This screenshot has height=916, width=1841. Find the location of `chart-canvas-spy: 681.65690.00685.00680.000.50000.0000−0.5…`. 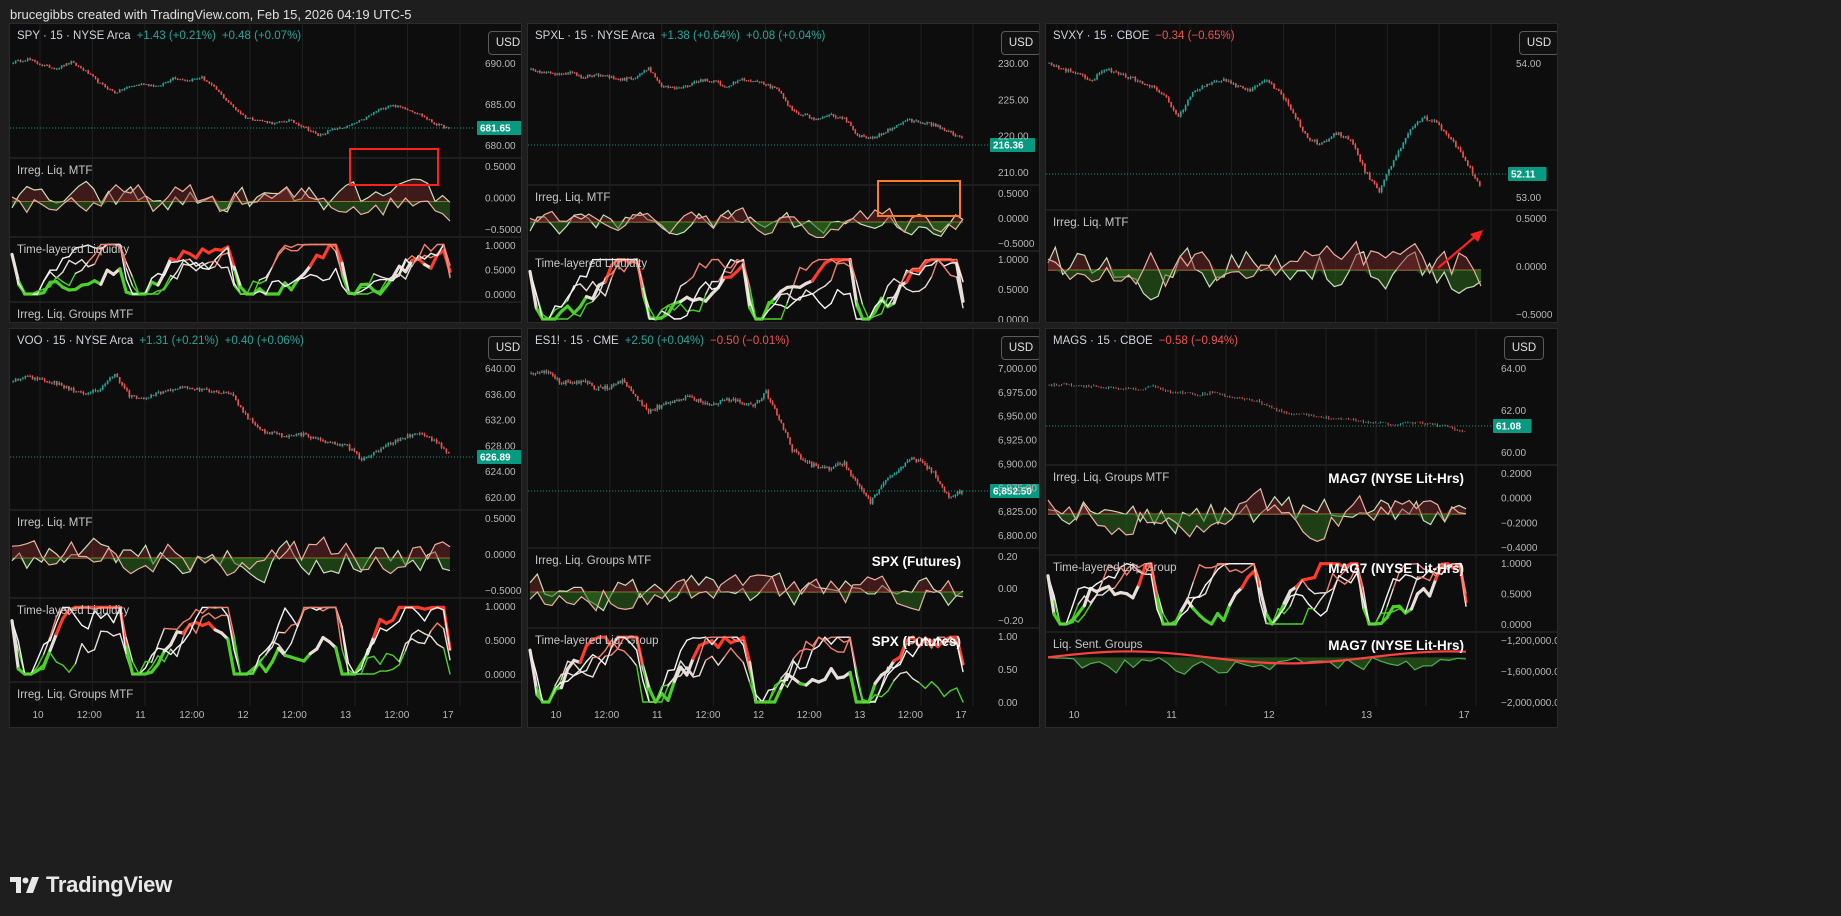

chart-canvas-spy: 681.65690.00685.00680.000.50000.0000−0.5… is located at coordinates (266, 173).